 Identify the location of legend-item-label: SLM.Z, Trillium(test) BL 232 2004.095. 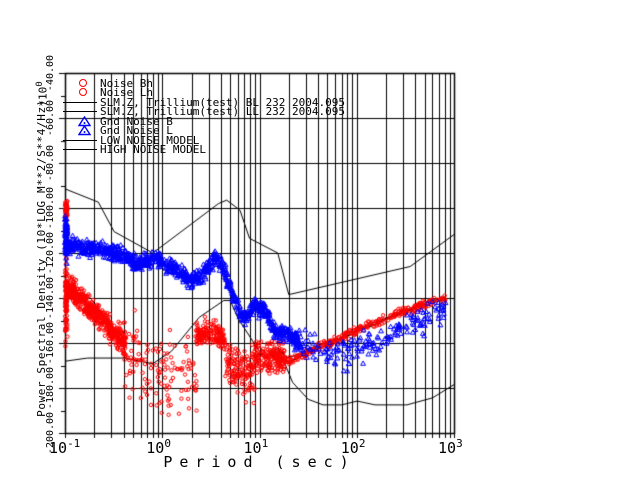
(223, 102).